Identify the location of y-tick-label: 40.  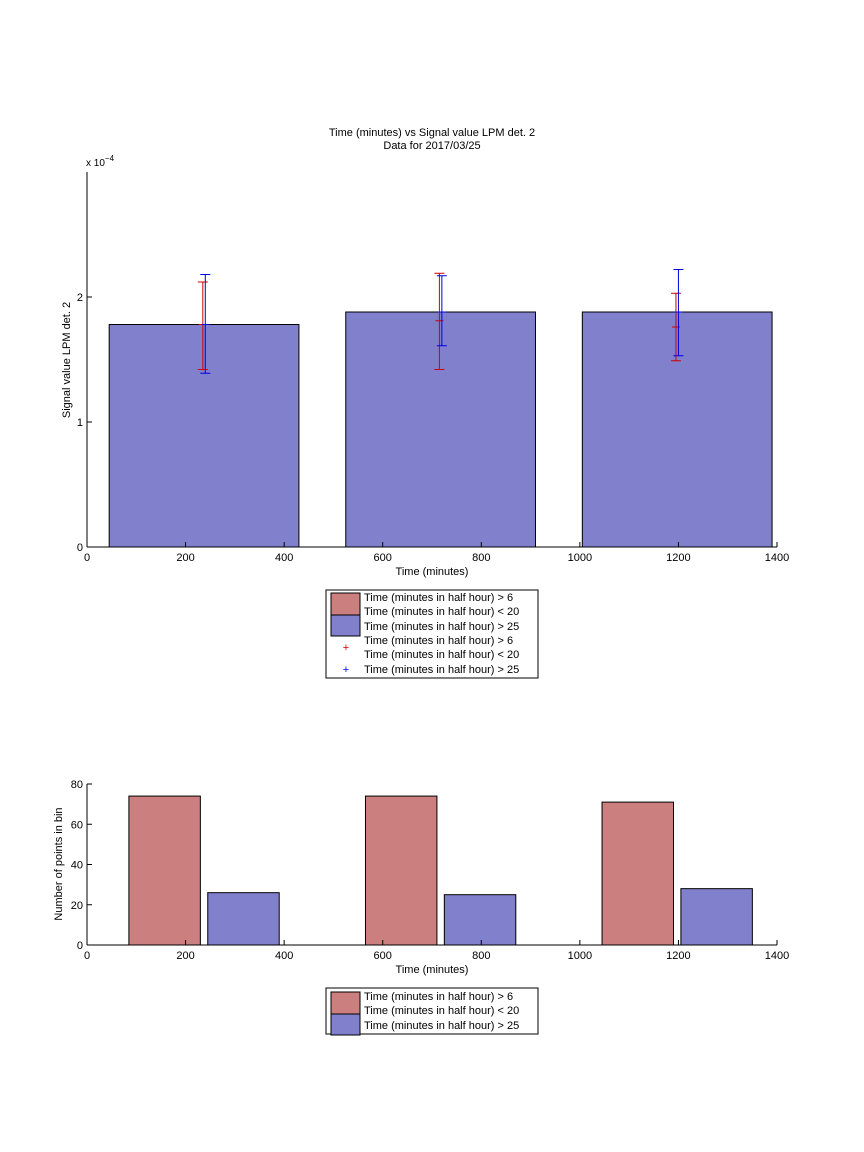
(77, 866).